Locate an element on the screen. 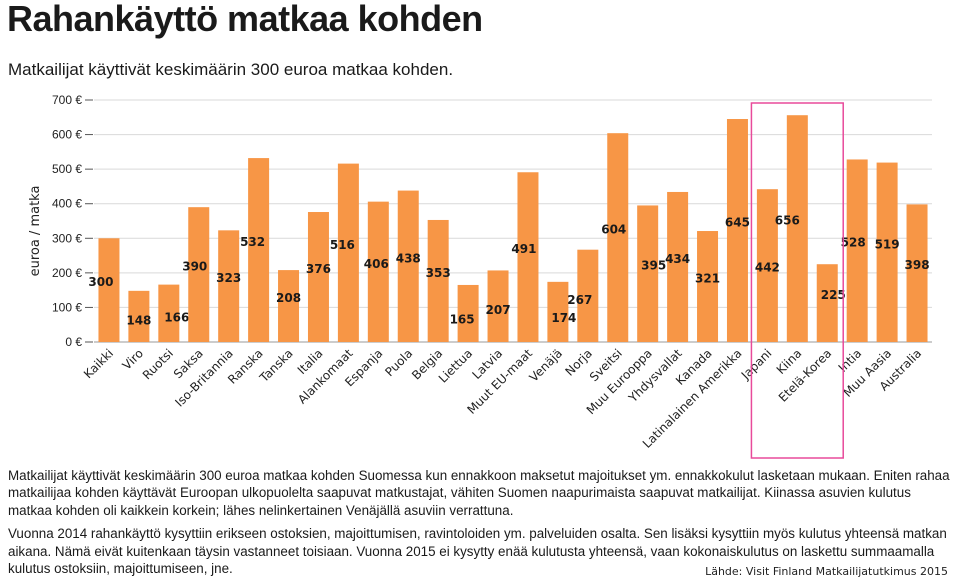 Image resolution: width=960 pixels, height=586 pixels. data-label: 376 is located at coordinates (318, 269).